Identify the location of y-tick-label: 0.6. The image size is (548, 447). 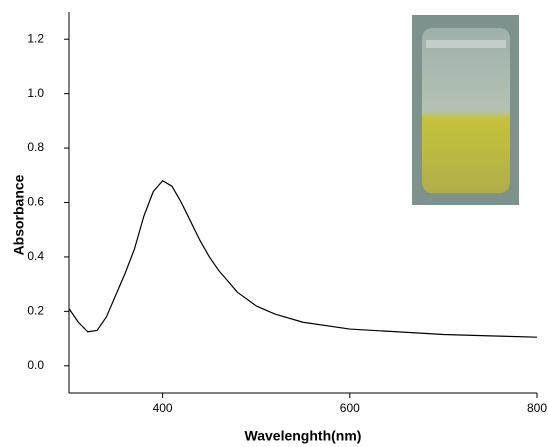
(35, 202).